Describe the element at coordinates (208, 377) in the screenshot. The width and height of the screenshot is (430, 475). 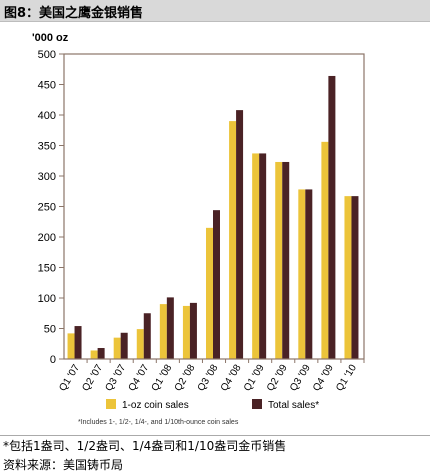
I see `x-tick-label: Q3 '08` at that location.